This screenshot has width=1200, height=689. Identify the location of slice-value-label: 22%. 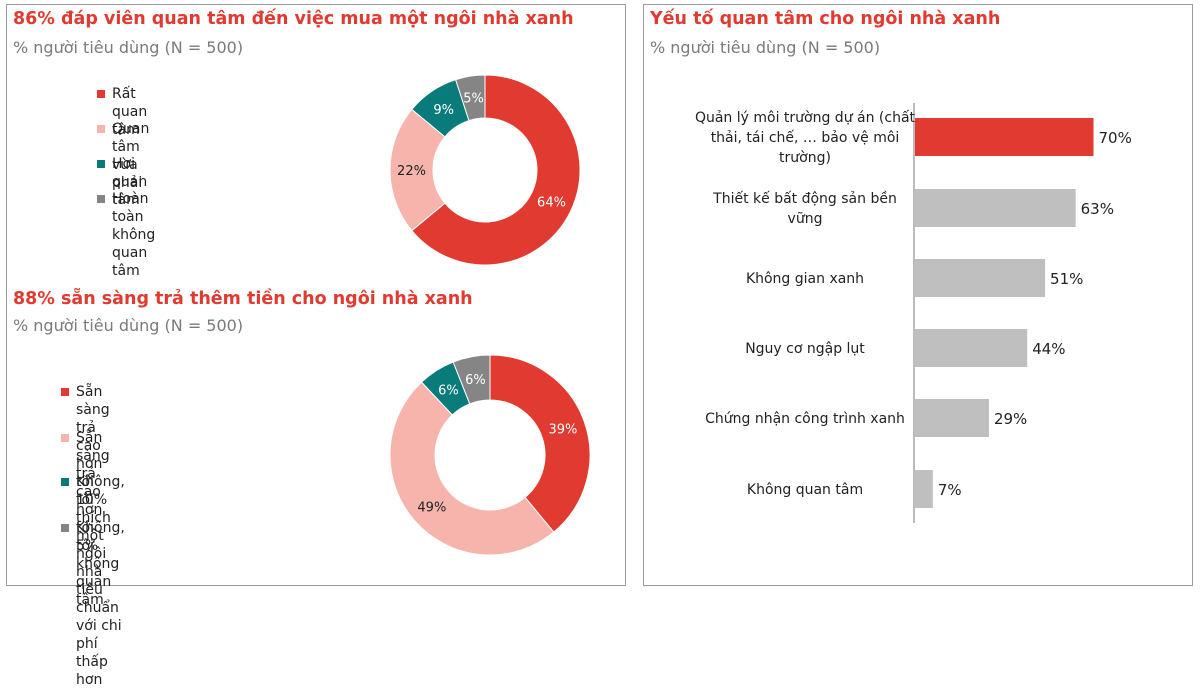
(411, 171).